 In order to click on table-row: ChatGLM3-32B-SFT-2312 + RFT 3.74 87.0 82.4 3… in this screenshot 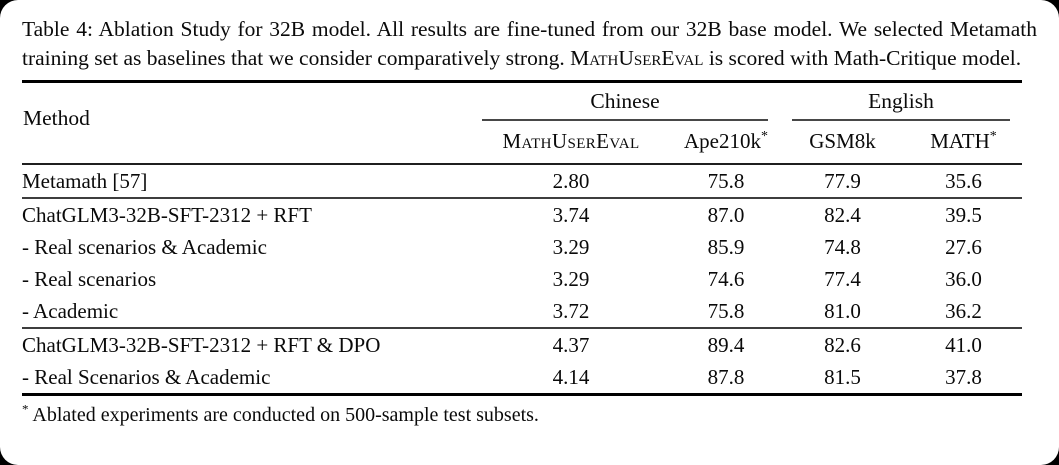, I will do `click(522, 214)`.